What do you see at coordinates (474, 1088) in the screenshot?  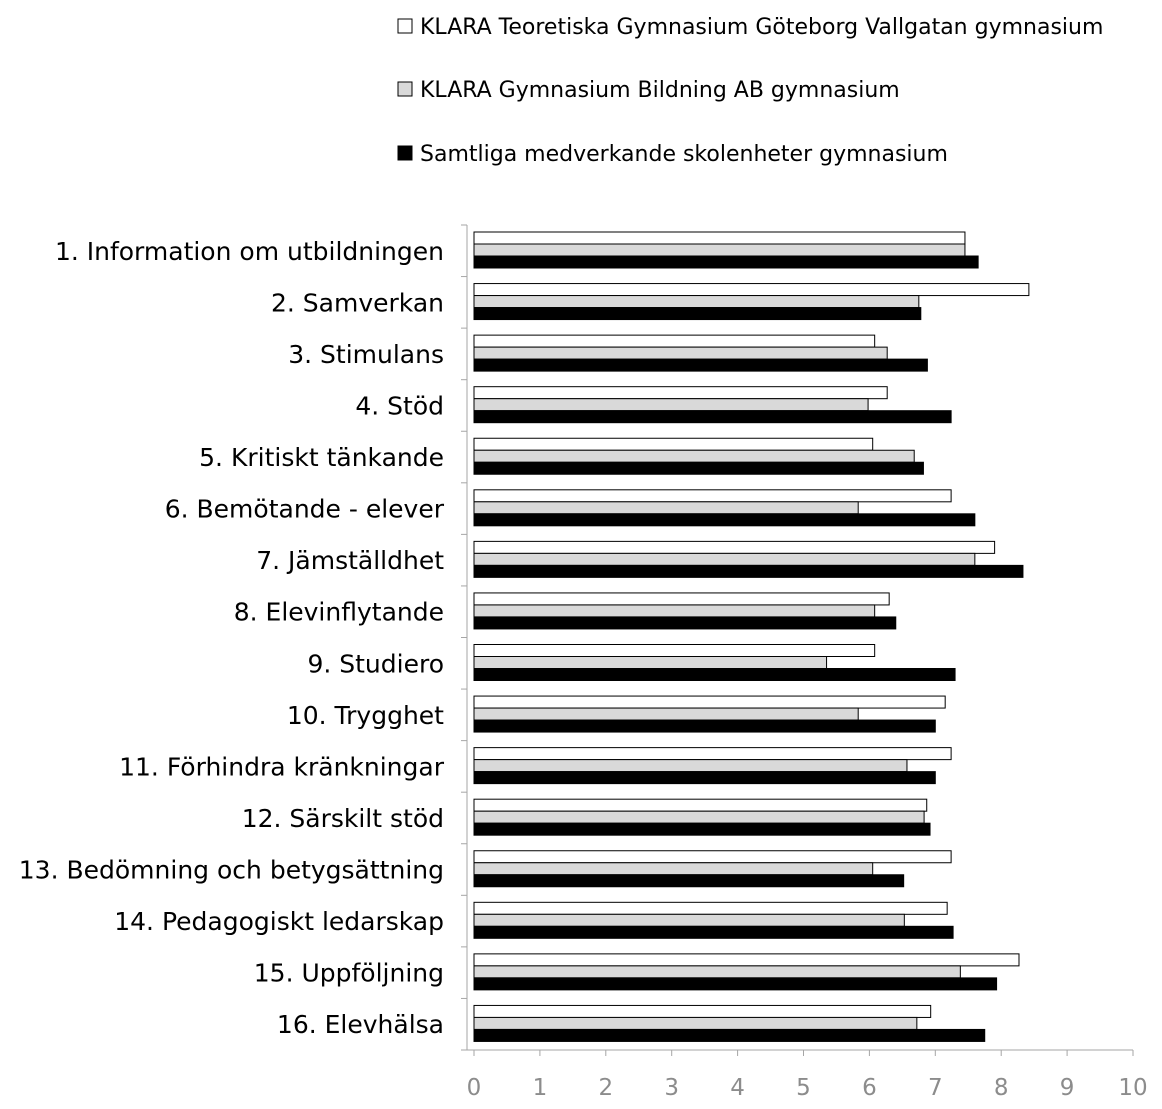 I see `x-tick-label: 0` at bounding box center [474, 1088].